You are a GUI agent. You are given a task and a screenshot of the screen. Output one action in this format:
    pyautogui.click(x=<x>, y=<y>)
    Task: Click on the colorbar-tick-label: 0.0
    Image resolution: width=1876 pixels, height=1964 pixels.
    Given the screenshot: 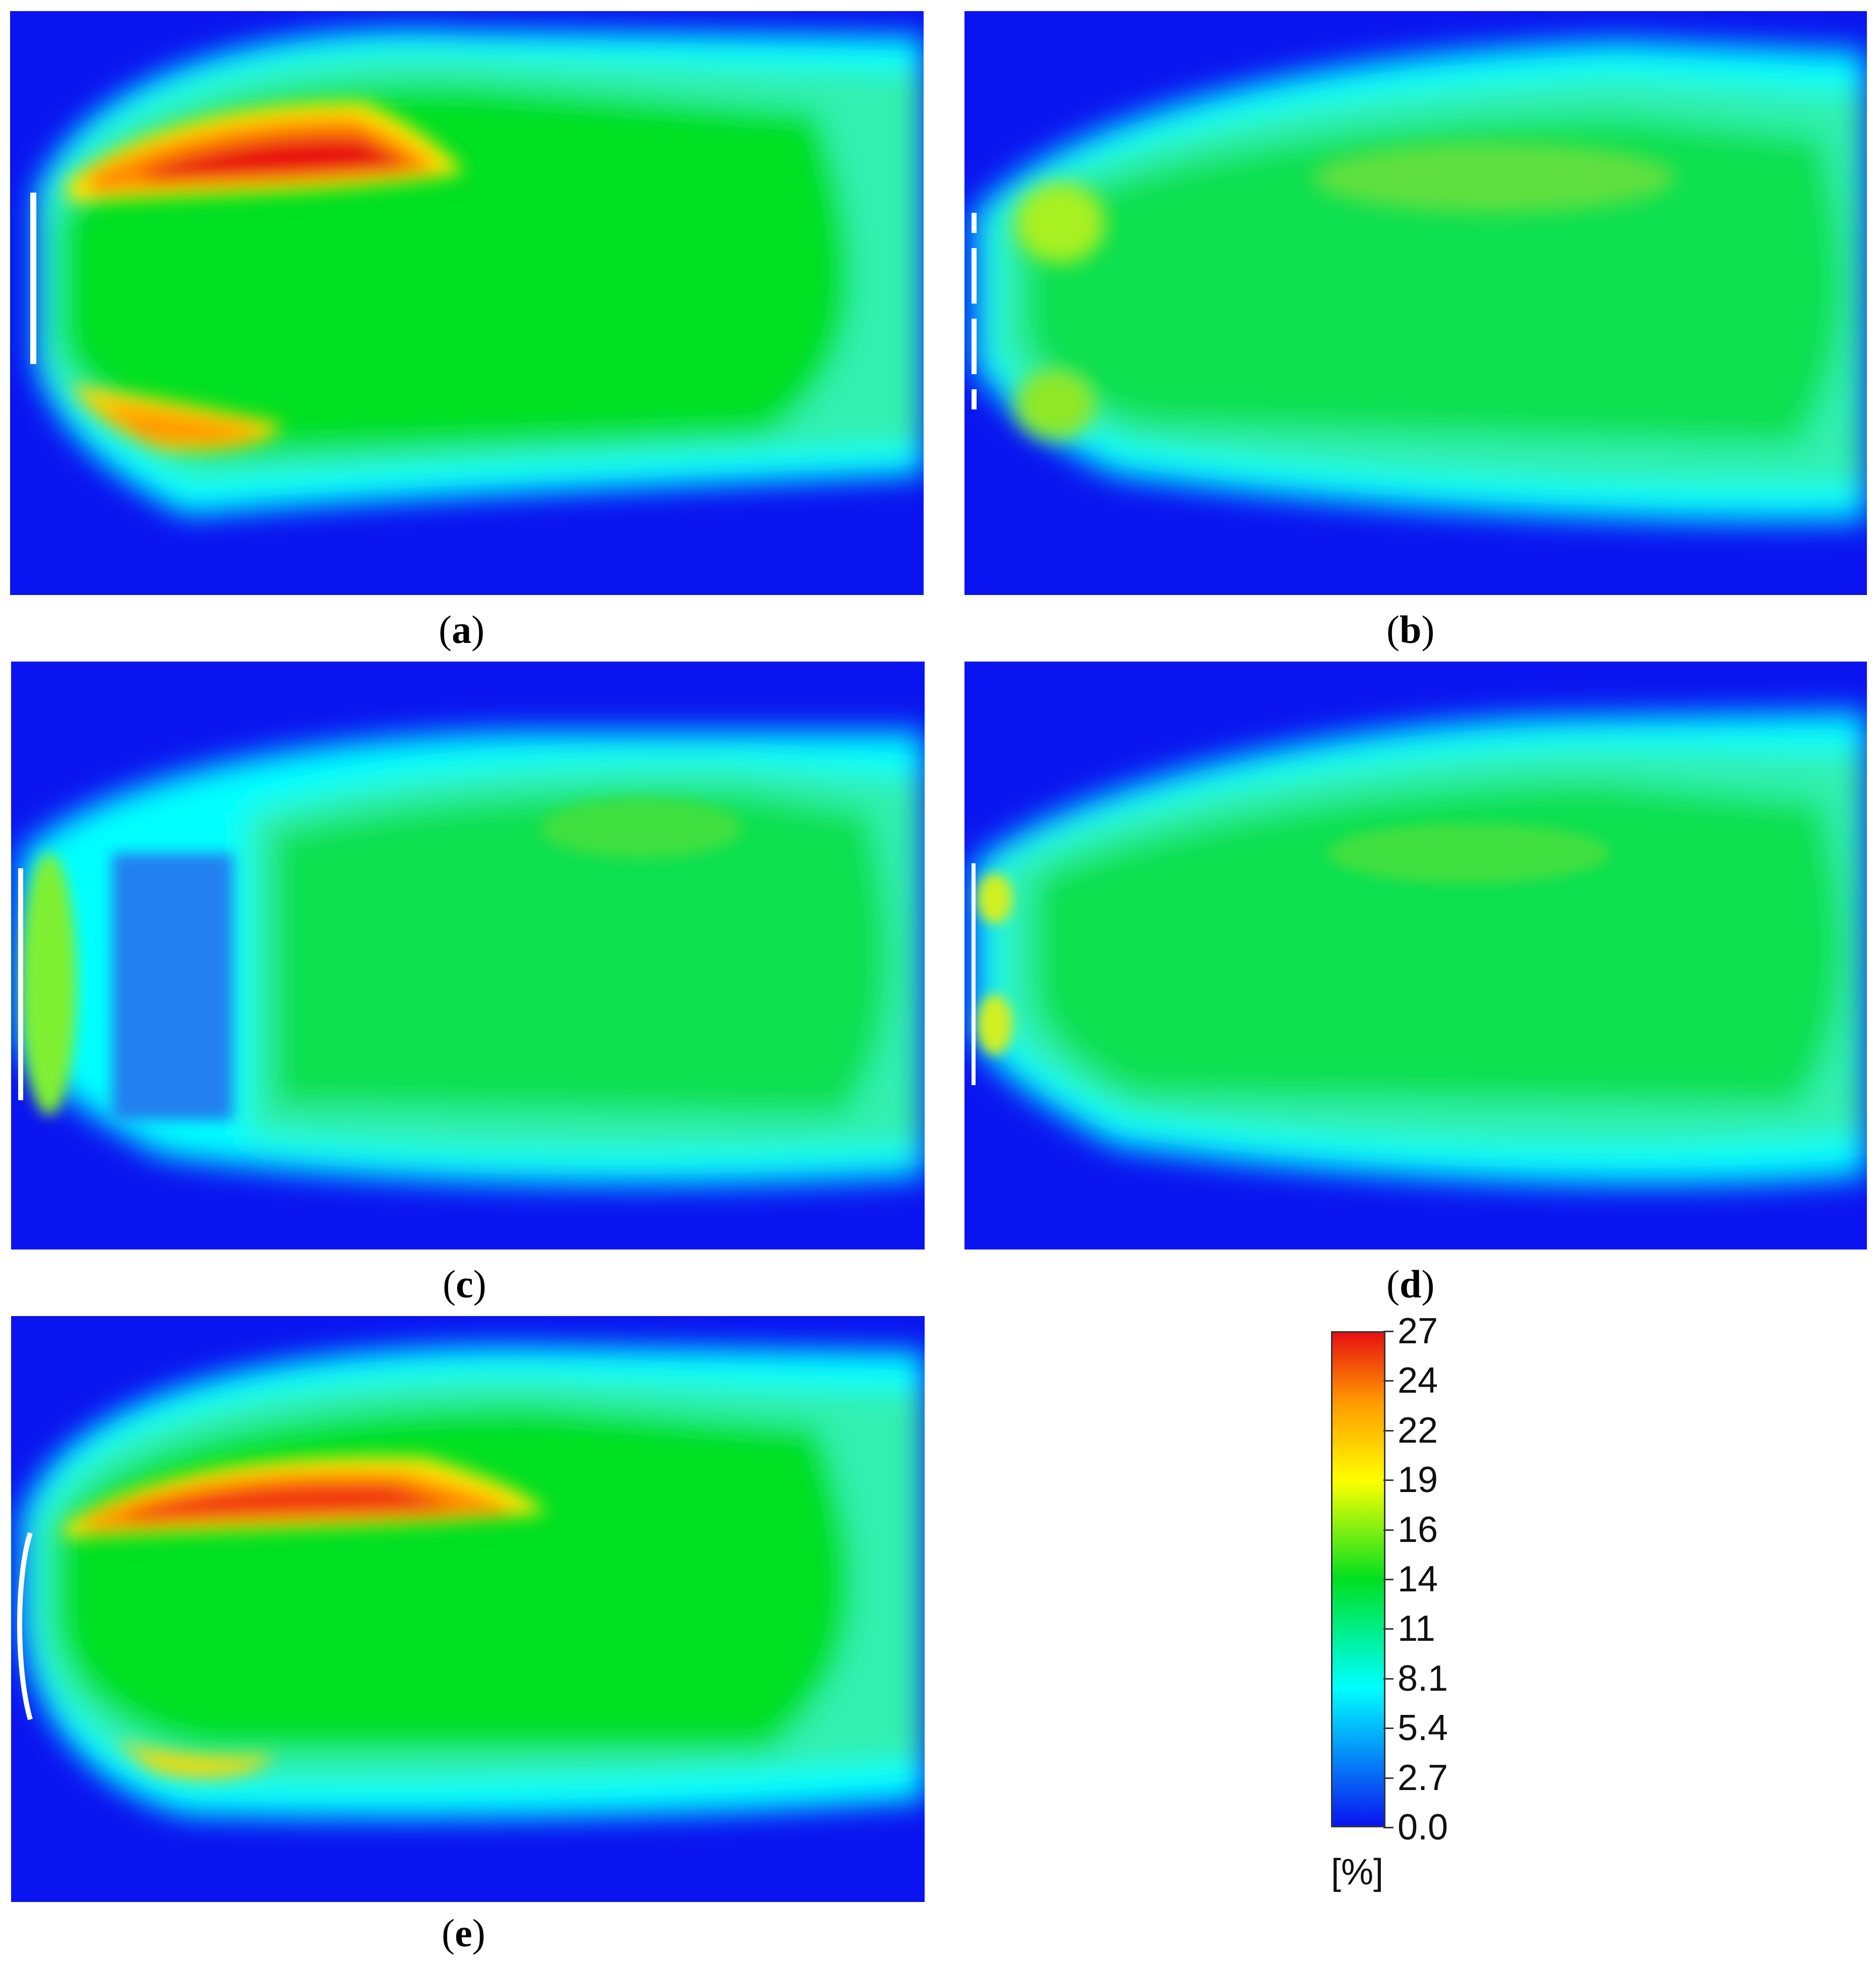 What is the action you would take?
    pyautogui.click(x=1423, y=1828)
    